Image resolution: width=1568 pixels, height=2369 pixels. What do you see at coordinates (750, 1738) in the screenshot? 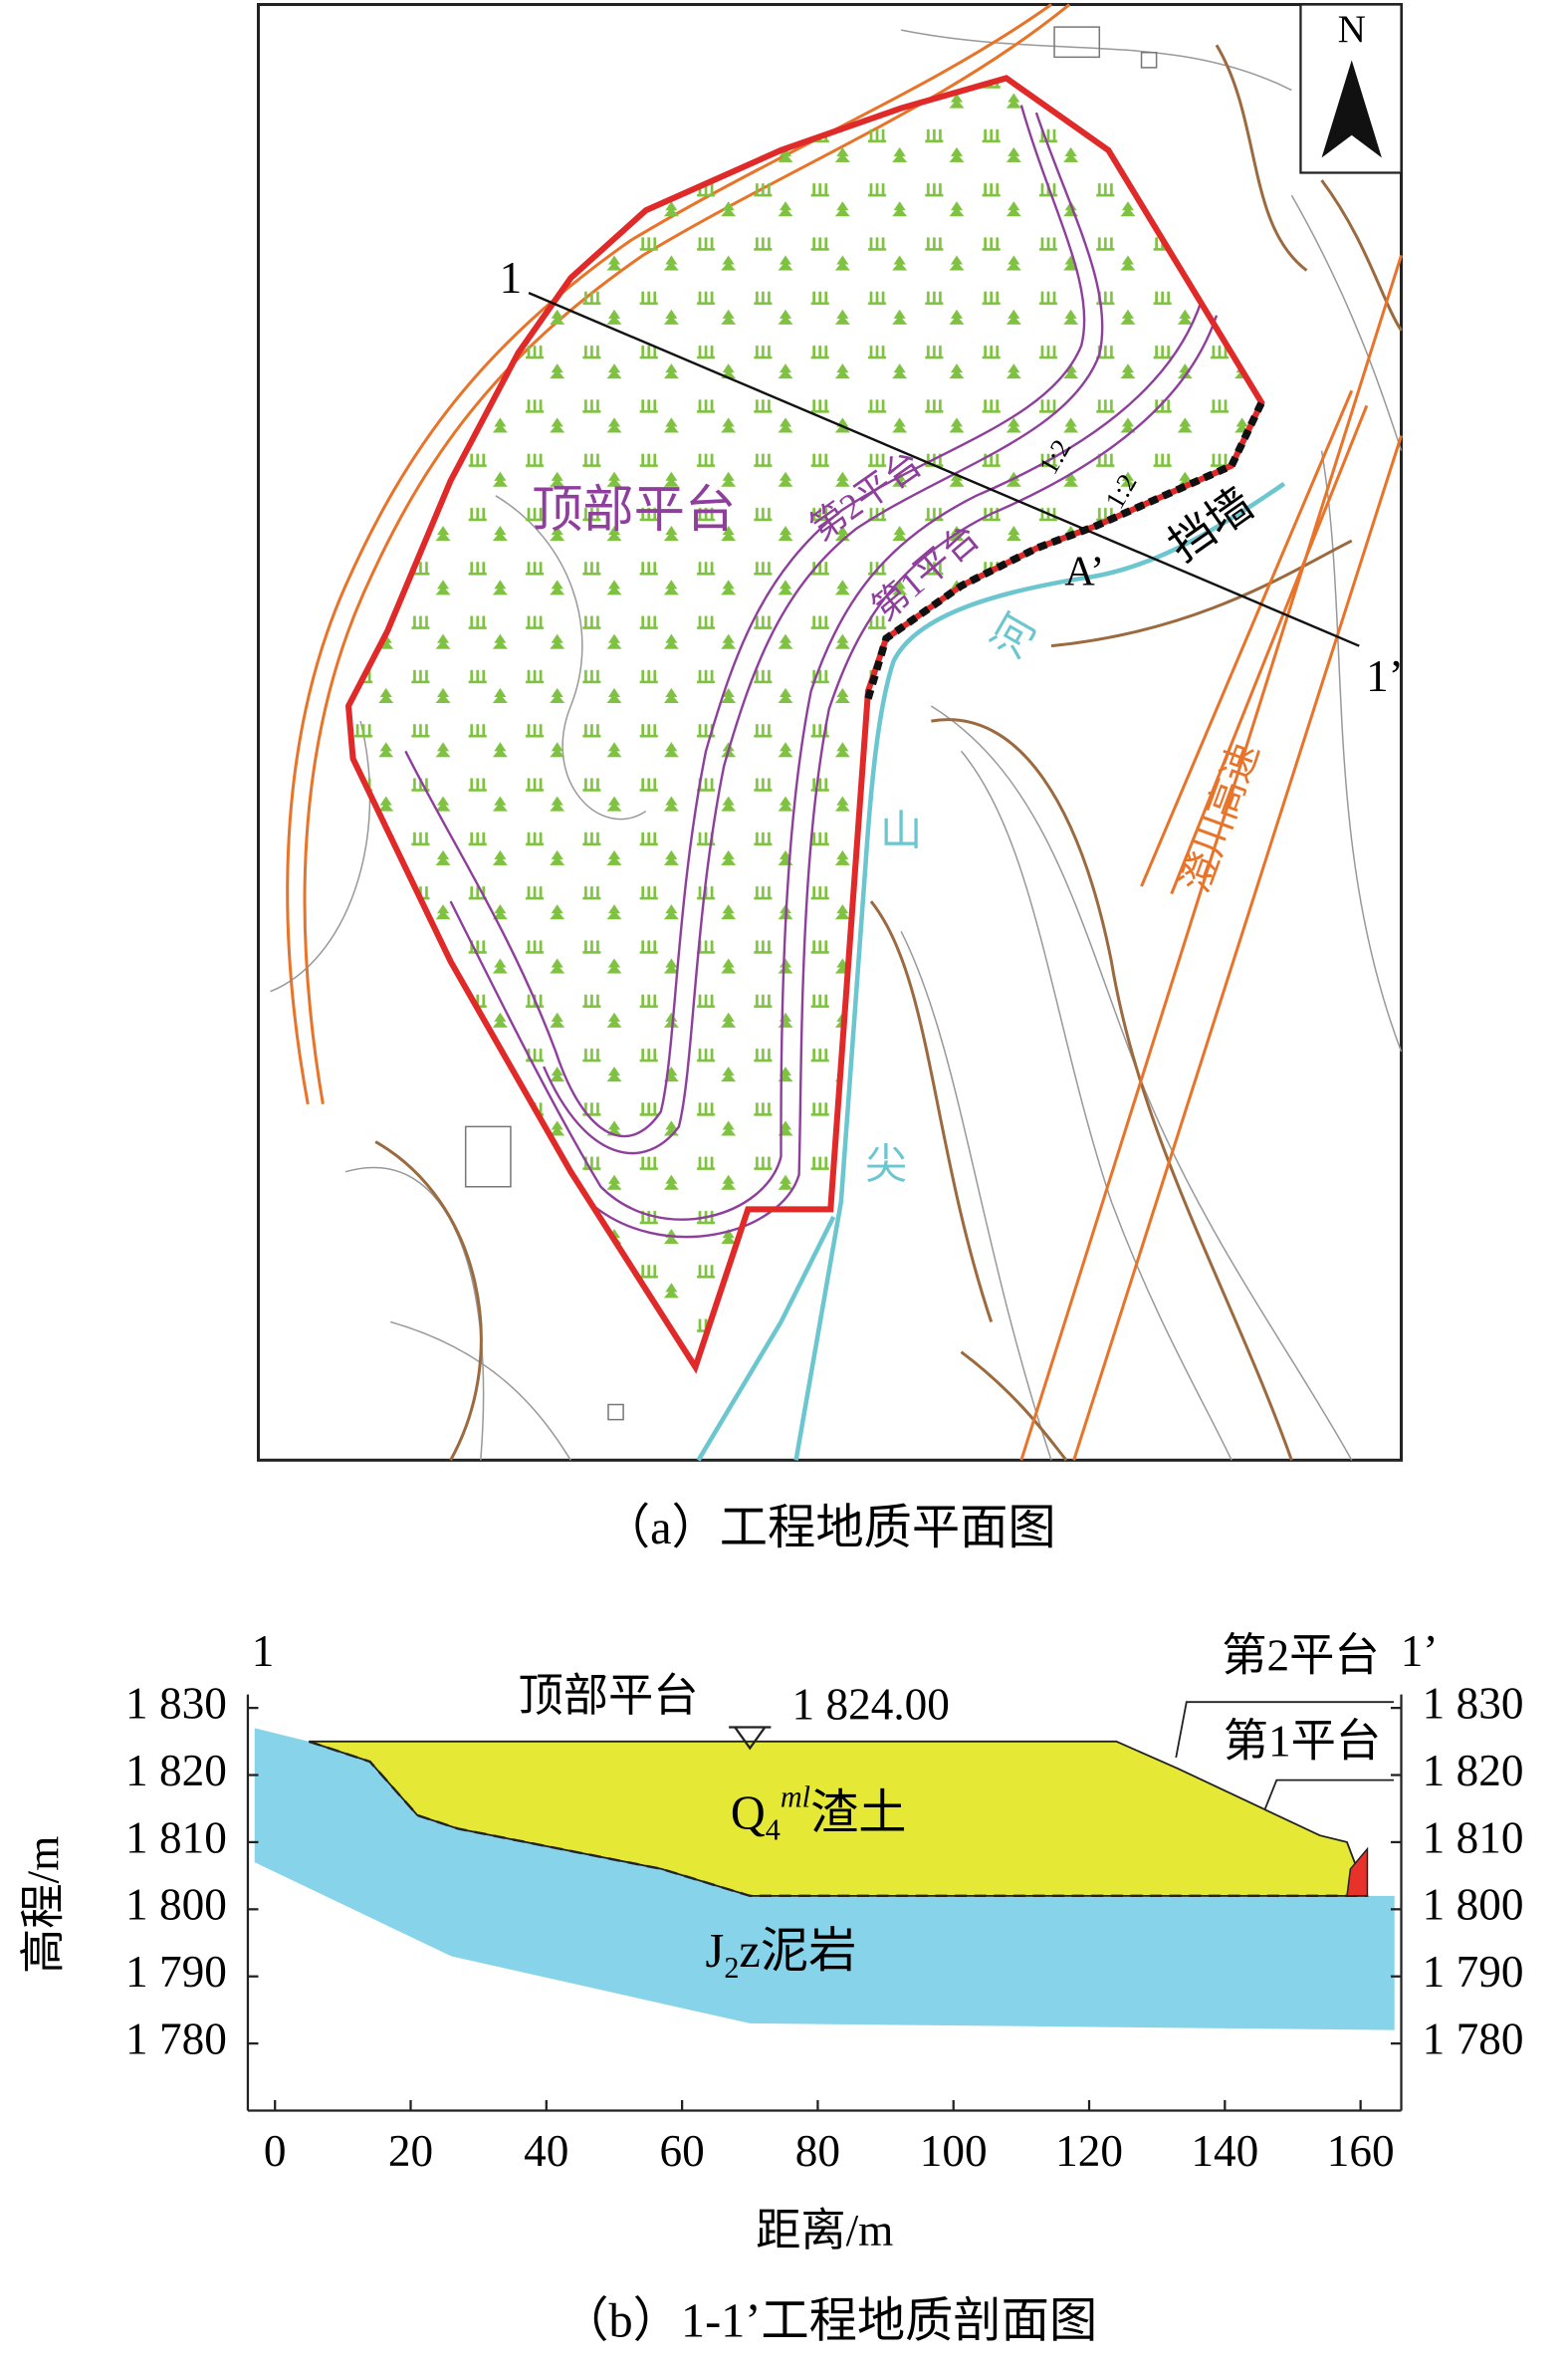
I see `elevation-marker` at bounding box center [750, 1738].